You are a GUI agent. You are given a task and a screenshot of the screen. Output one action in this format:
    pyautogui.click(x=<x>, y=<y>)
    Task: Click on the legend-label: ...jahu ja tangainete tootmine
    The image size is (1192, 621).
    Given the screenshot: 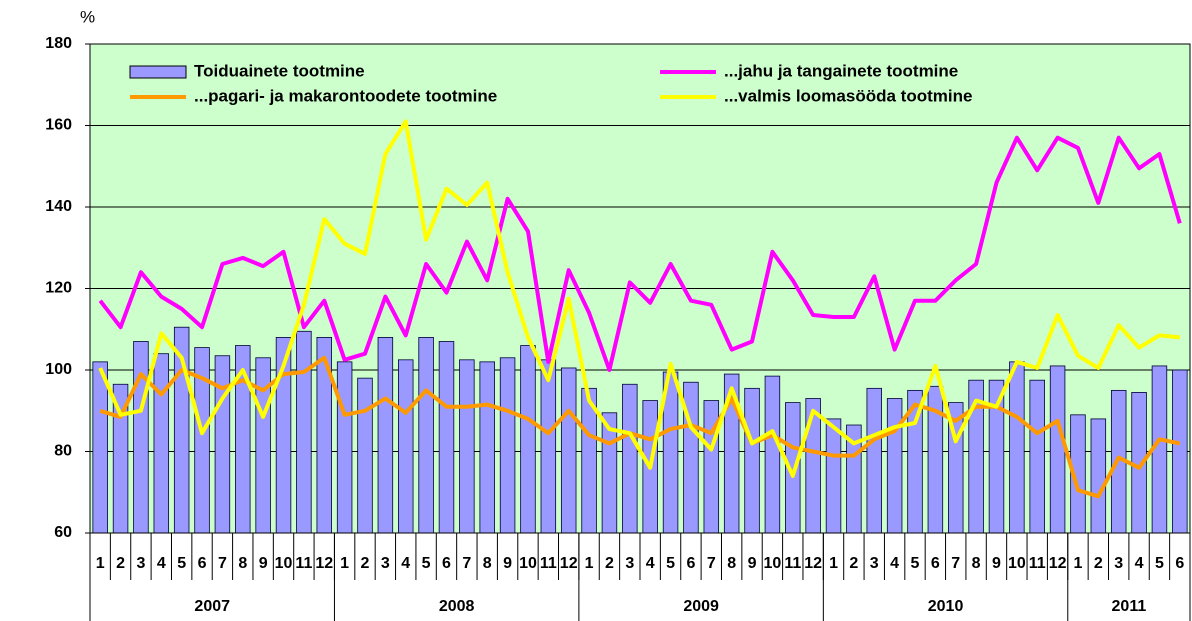 What is the action you would take?
    pyautogui.click(x=841, y=70)
    